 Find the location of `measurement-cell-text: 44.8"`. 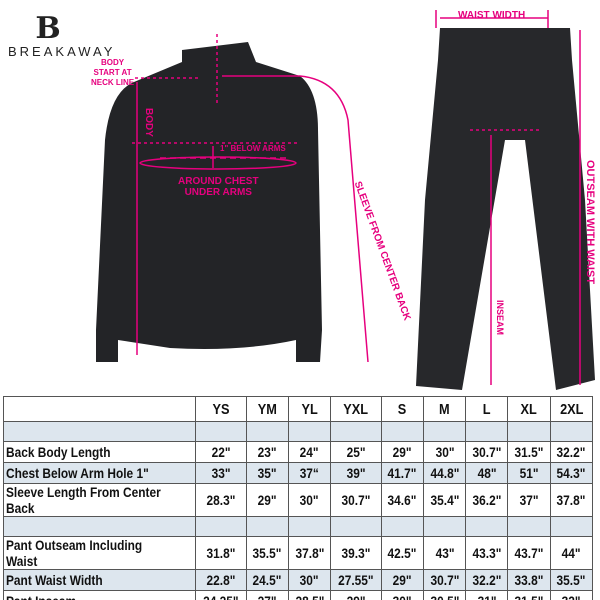

measurement-cell-text: 44.8" is located at coordinates (445, 473).